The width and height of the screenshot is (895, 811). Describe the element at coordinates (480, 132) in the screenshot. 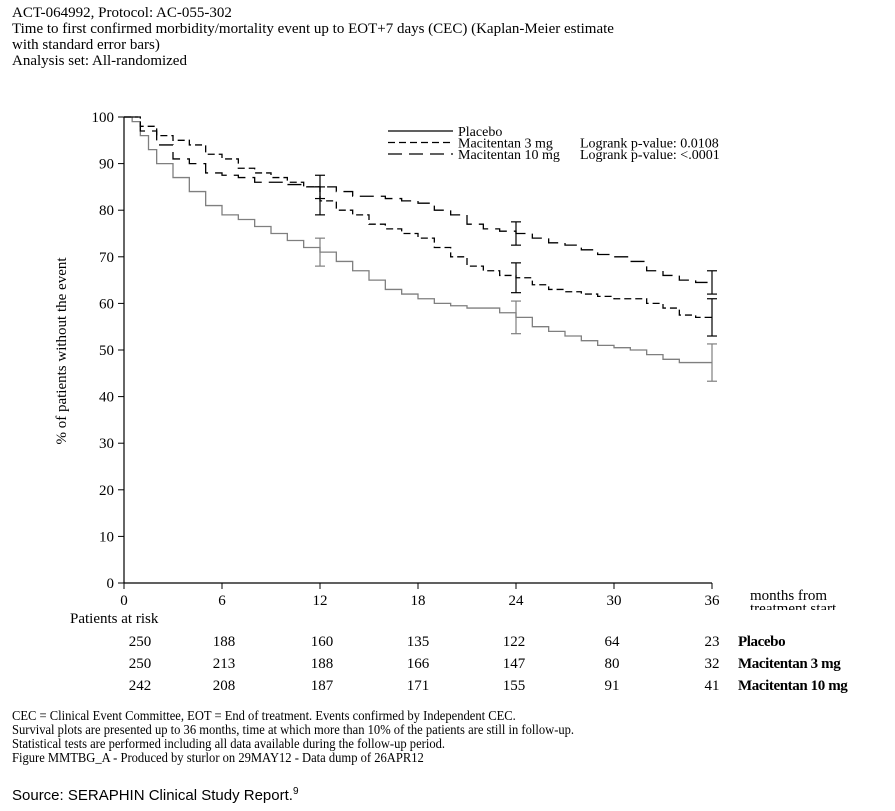

I see `legend-label-0: Placebo` at that location.